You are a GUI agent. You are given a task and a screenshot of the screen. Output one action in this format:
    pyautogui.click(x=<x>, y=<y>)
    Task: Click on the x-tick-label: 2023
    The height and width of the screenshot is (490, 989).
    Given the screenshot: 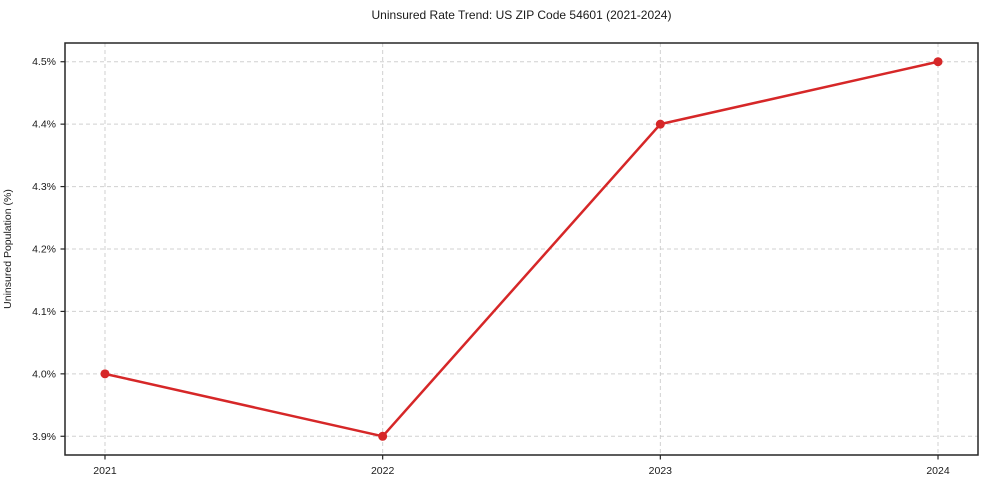 What is the action you would take?
    pyautogui.click(x=661, y=471)
    